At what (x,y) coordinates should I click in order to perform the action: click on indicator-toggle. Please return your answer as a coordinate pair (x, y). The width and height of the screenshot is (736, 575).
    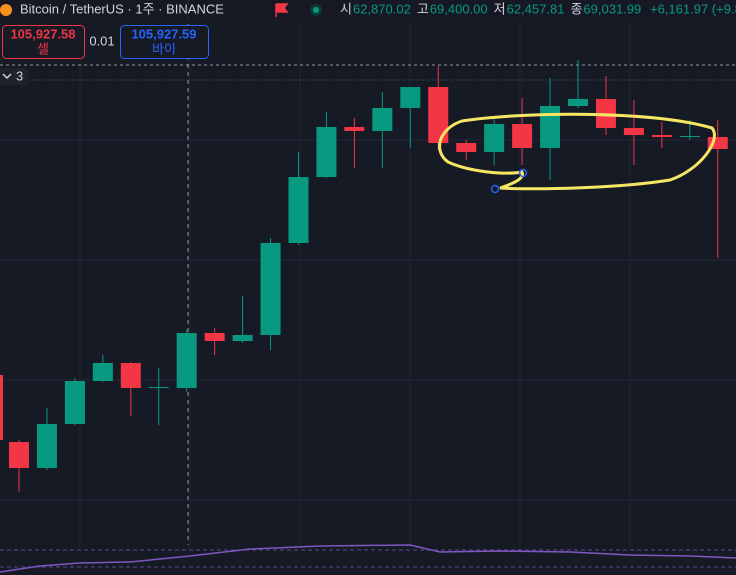
    Looking at the image, I should click on (14, 76).